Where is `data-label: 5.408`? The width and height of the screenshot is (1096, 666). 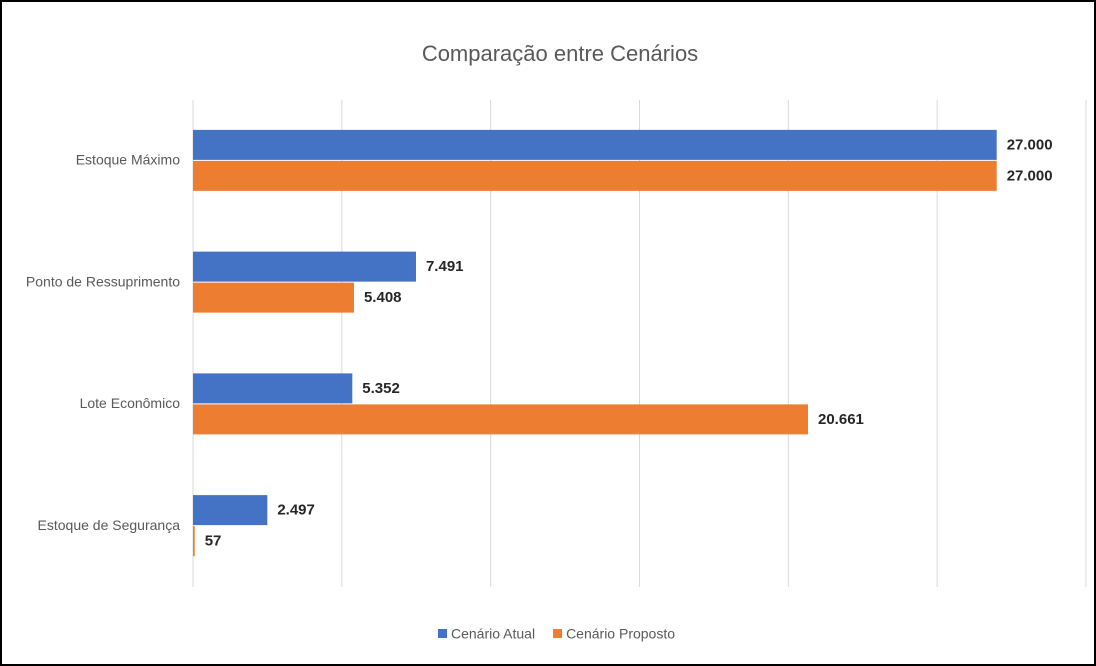 data-label: 5.408 is located at coordinates (383, 297).